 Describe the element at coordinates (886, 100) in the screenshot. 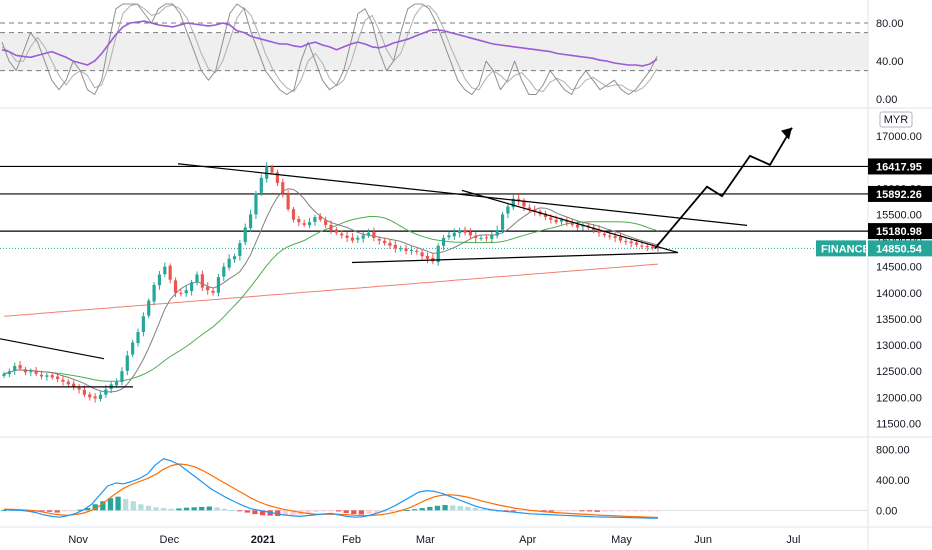

I see `rsi-tick-label: 0.00` at that location.